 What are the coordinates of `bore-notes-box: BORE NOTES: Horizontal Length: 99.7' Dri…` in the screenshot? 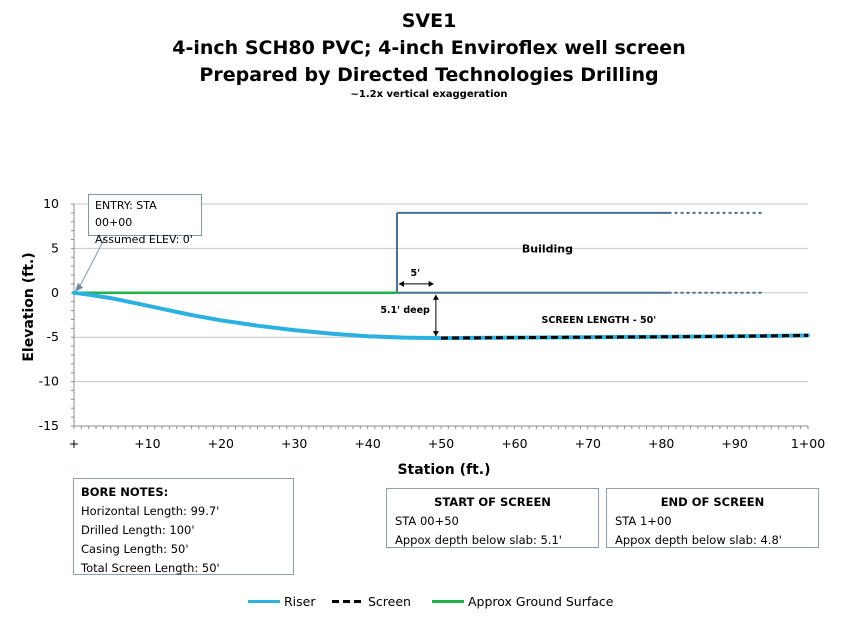 It's located at (183, 526).